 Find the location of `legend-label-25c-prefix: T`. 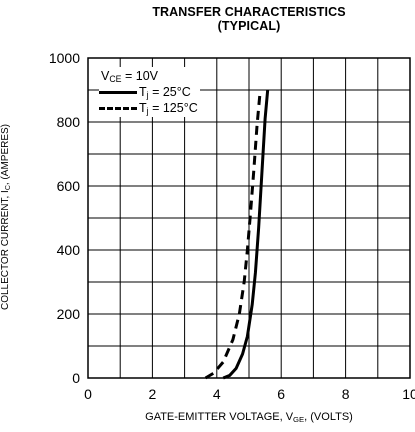

legend-label-25c-prefix: T is located at coordinates (143, 92).